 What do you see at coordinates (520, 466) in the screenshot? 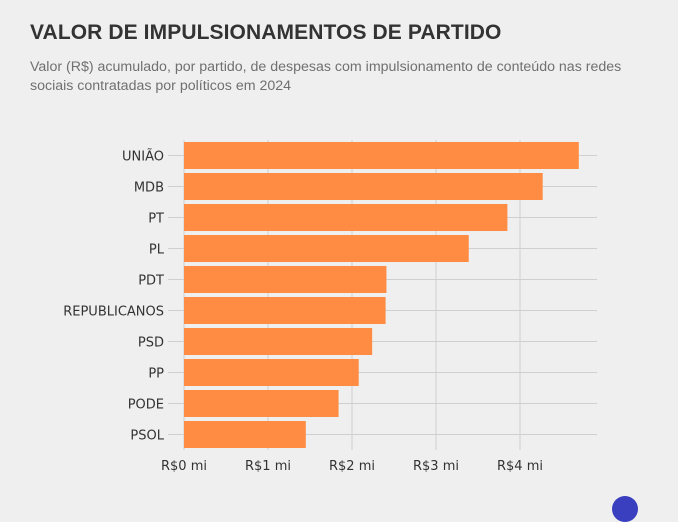
I see `tick-label-4: R$4 mi` at bounding box center [520, 466].